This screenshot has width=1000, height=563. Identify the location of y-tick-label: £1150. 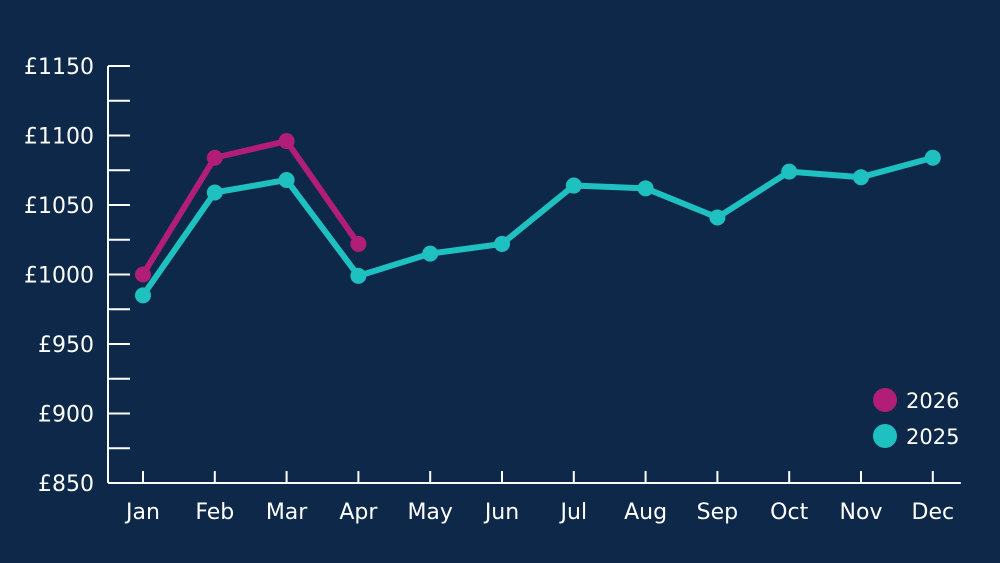
(59, 67).